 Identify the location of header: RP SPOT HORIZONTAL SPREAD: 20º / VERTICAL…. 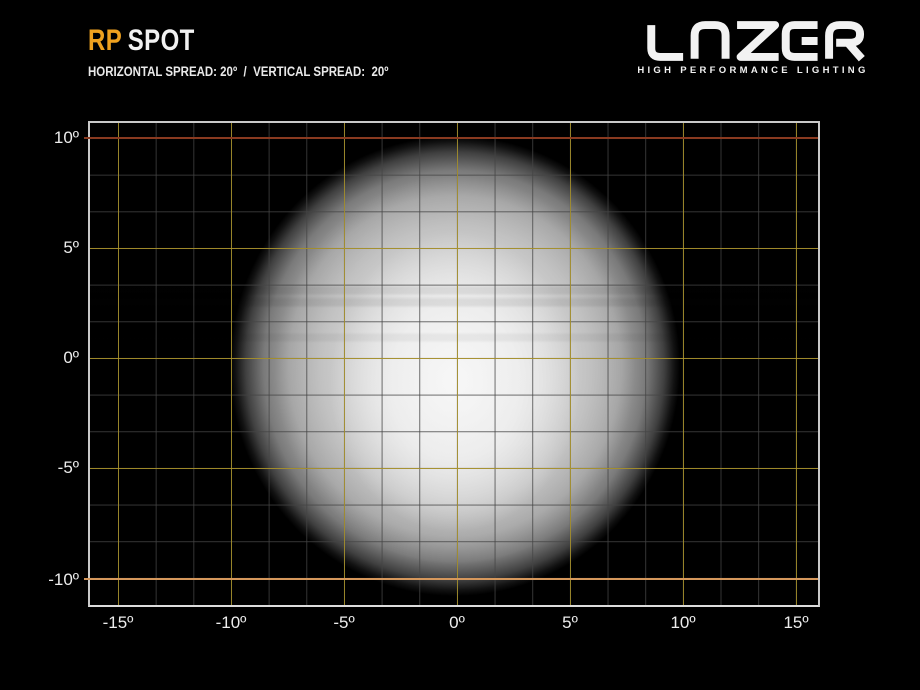
(264, 53).